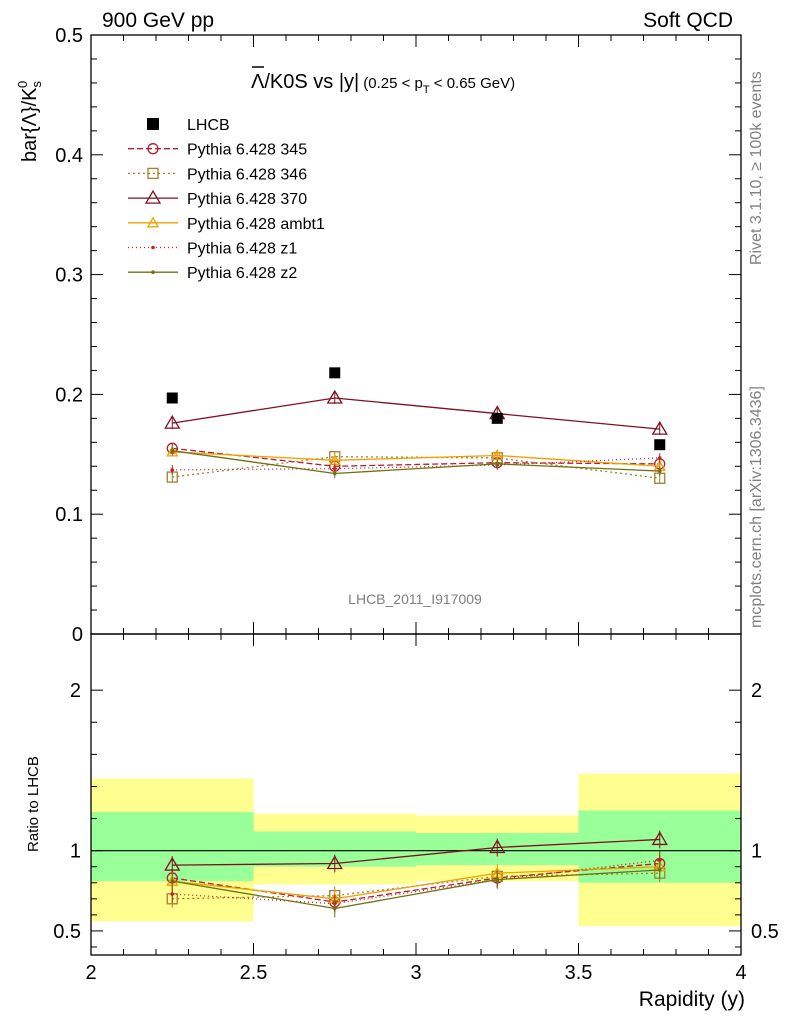 This screenshot has width=786, height=1024. Describe the element at coordinates (247, 199) in the screenshot. I see `legend-label: Pythia 6.428 370` at that location.